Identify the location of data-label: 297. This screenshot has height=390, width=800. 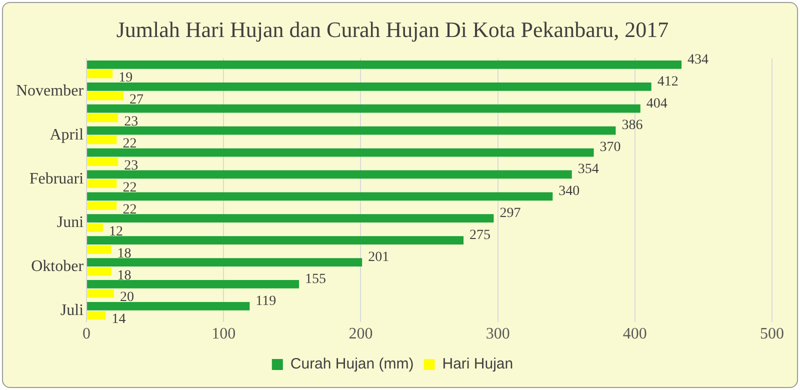
(510, 214).